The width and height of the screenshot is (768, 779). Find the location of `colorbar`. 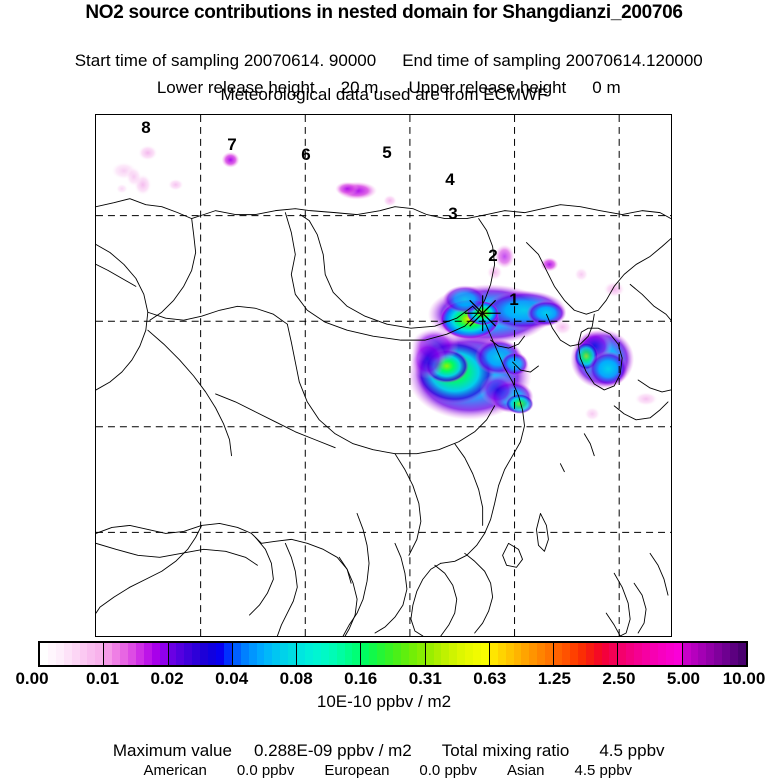

colorbar is located at coordinates (393, 654).